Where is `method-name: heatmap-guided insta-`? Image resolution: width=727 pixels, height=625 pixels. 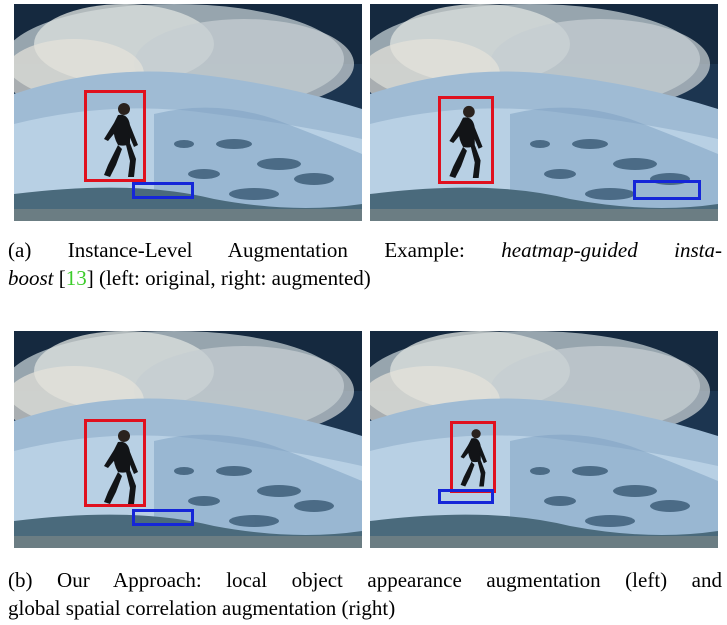 method-name: heatmap-guided insta- is located at coordinates (612, 250).